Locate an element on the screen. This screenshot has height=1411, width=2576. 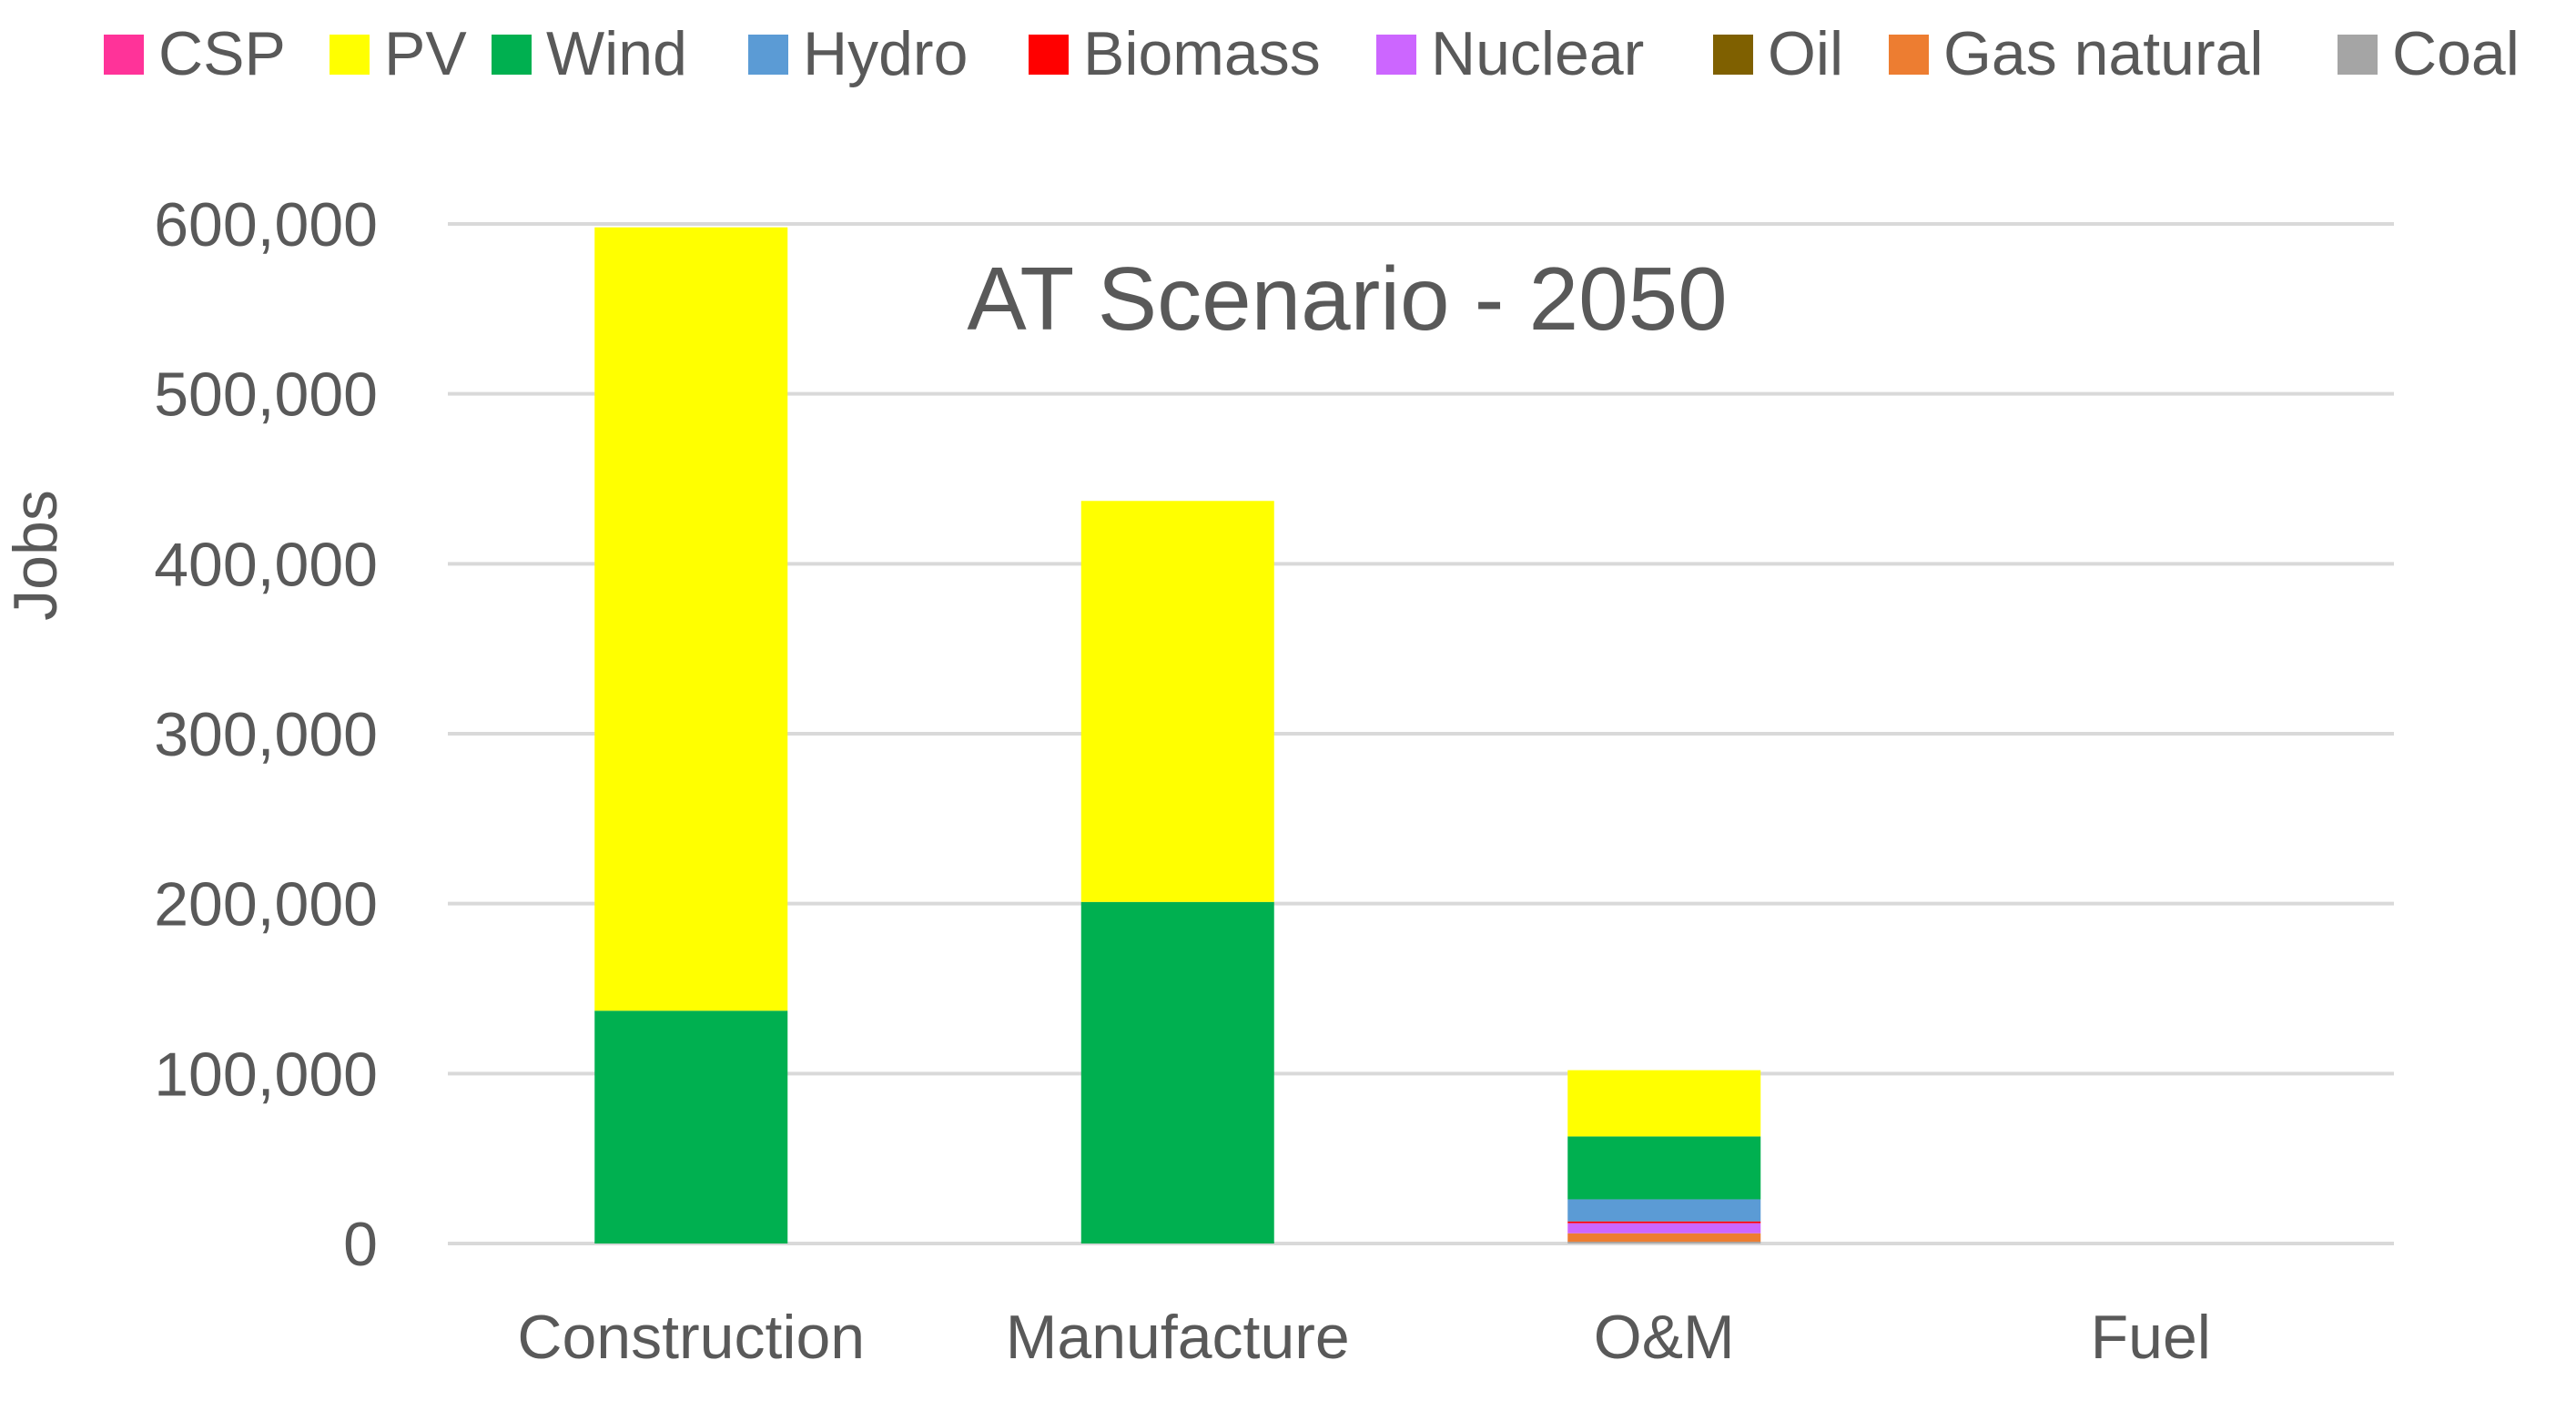
bar-wind-o-m is located at coordinates (1664, 1168).